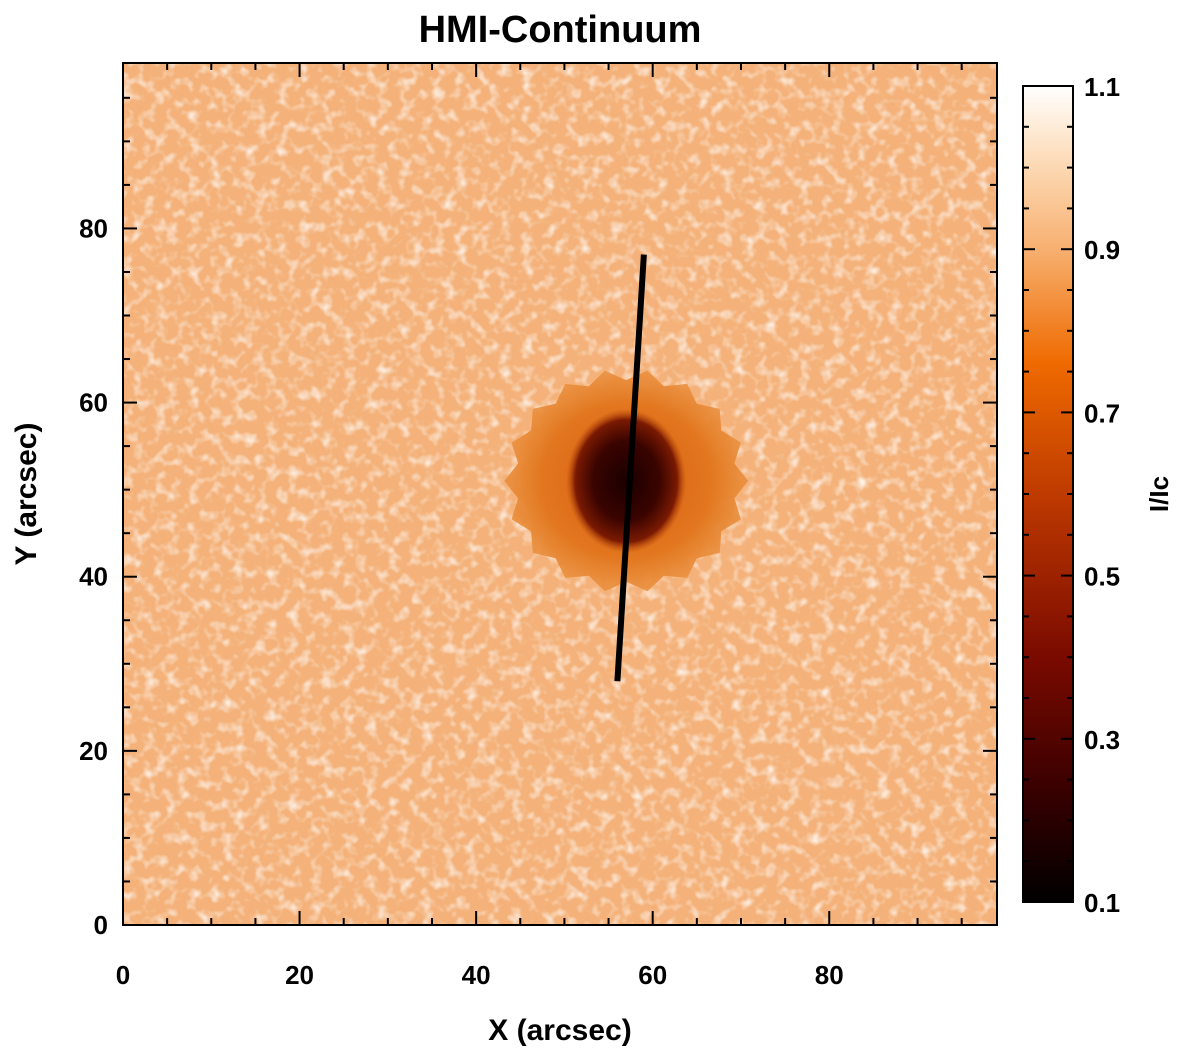  I want to click on y-tick-label: 60, so click(93, 403).